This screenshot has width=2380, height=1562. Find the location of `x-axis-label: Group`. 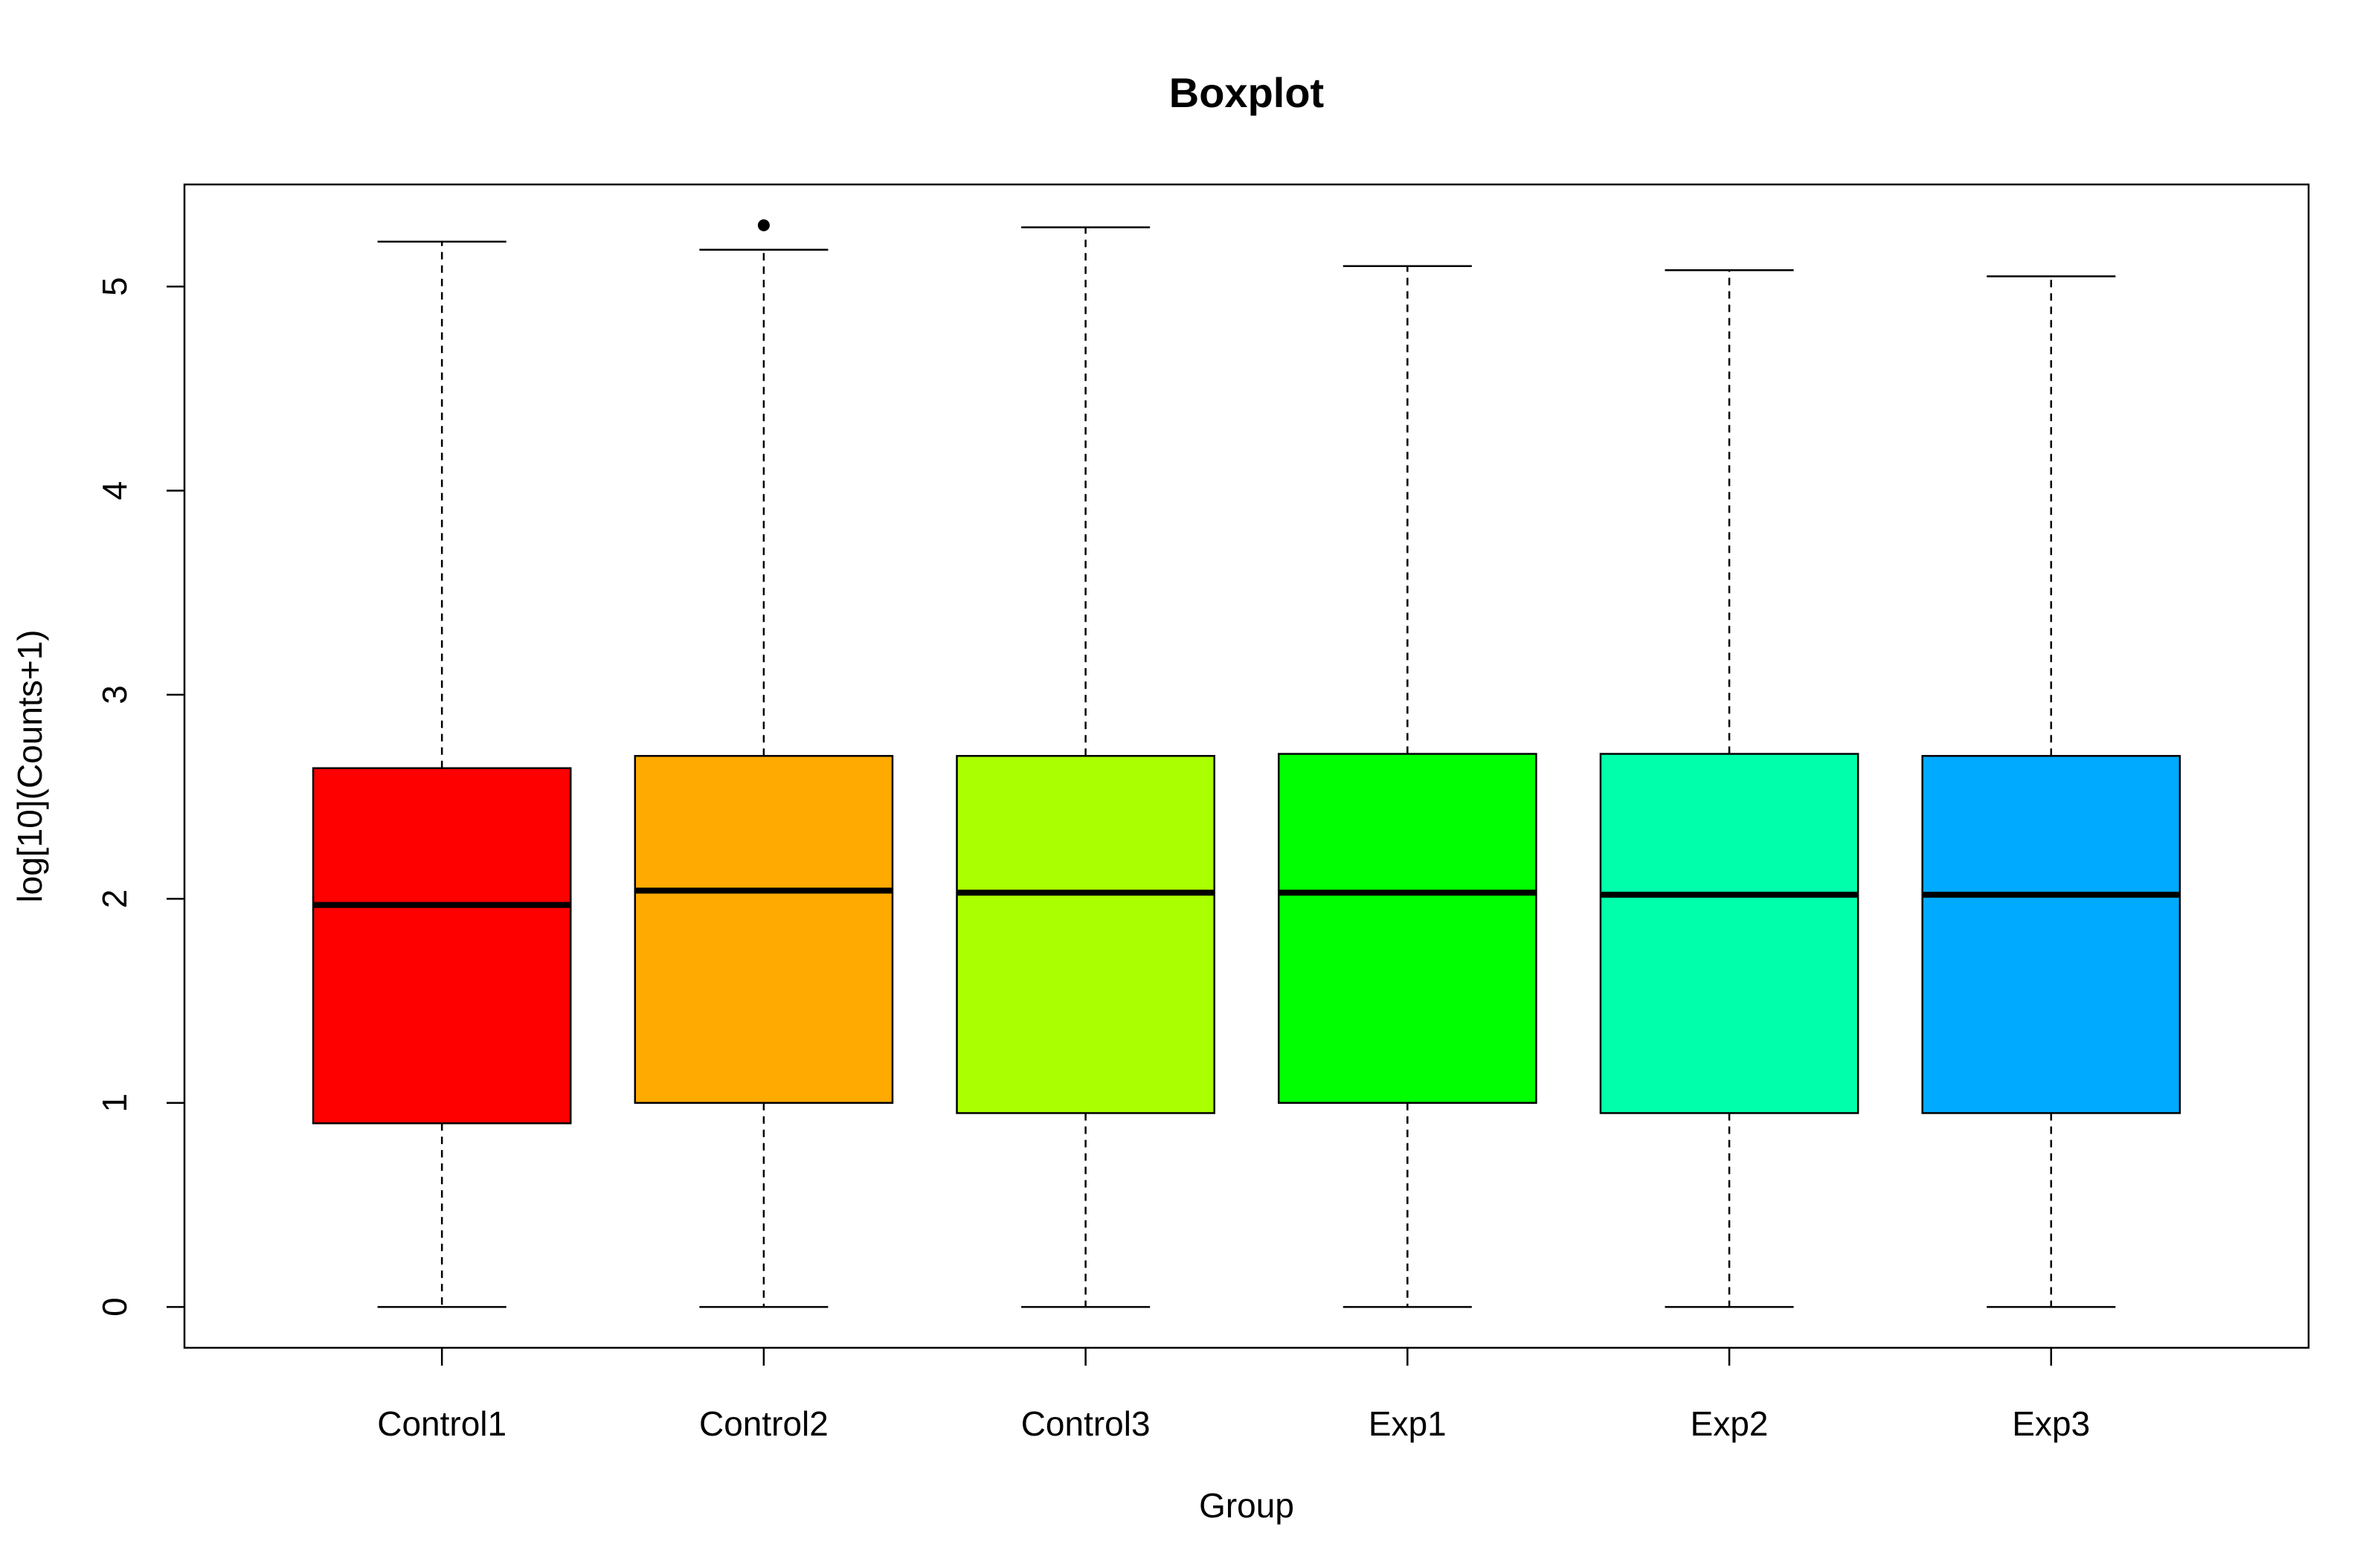

x-axis-label: Group is located at coordinates (1247, 1505).